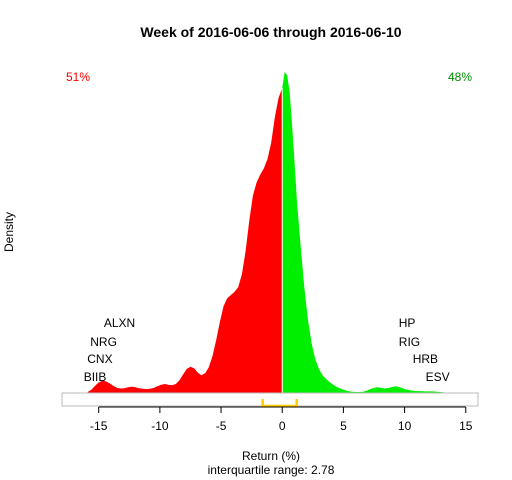 Image resolution: width=512 pixels, height=480 pixels. Describe the element at coordinates (78, 77) in the screenshot. I see `negative-share-label: 51%` at that location.